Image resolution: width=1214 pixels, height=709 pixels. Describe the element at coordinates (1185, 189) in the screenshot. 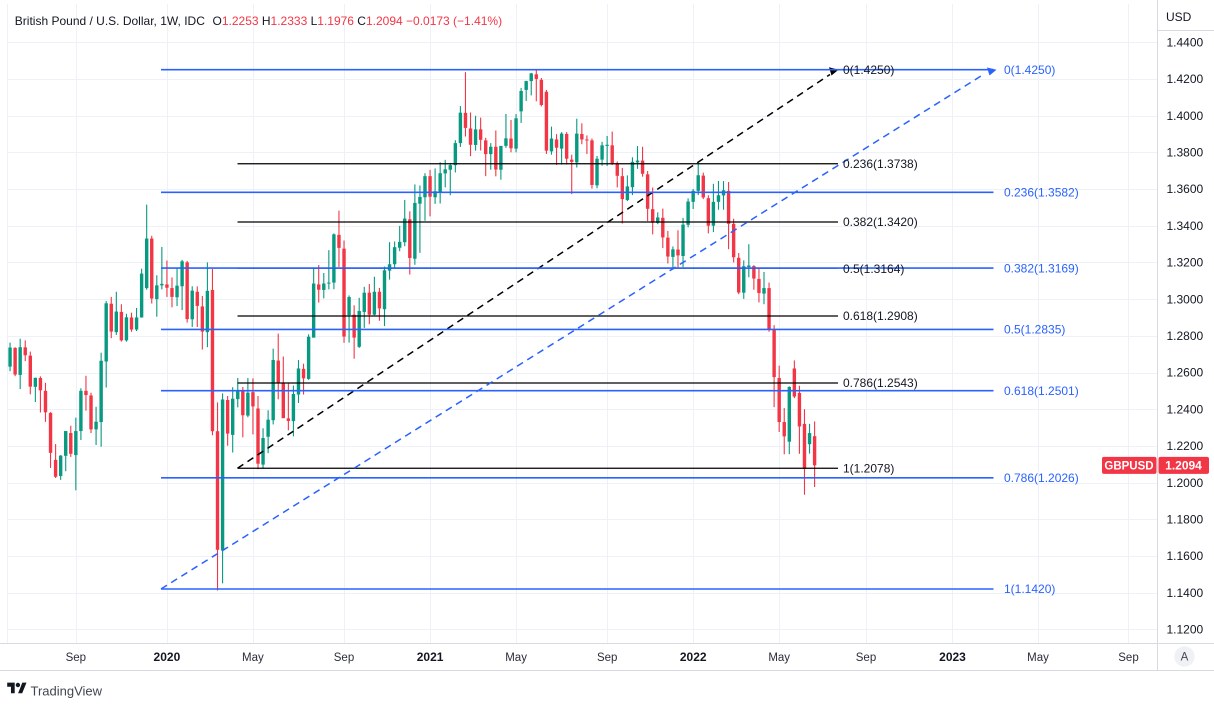

I see `svg-text: 1.3600` at that location.